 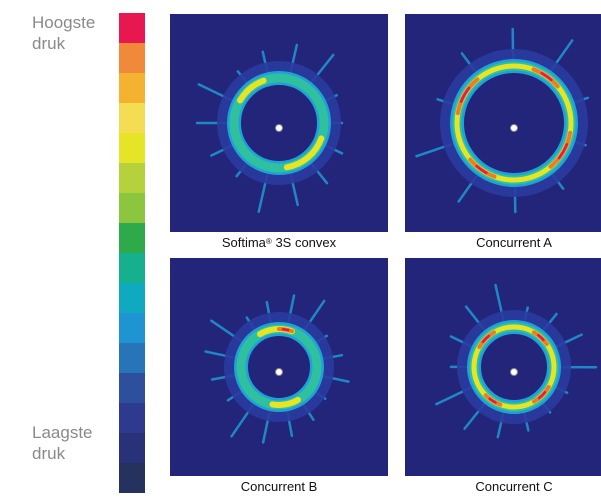 I want to click on caption-concurrent-b: Concurrent B, so click(x=279, y=486).